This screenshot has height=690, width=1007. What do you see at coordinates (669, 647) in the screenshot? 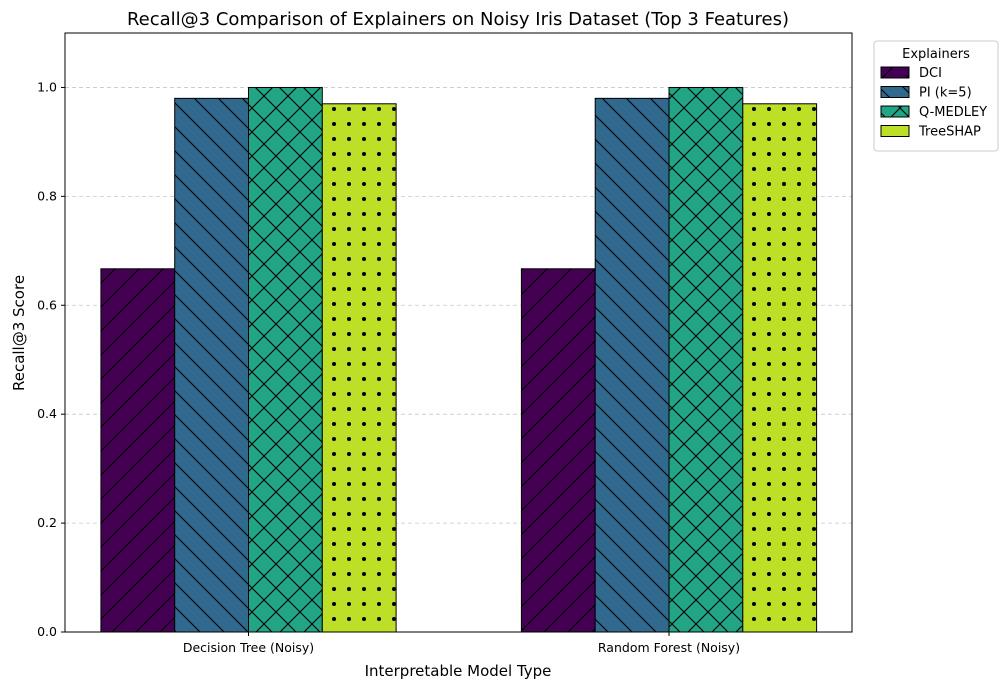
I see `x-tick-label: Random Forest (Noisy)` at bounding box center [669, 647].